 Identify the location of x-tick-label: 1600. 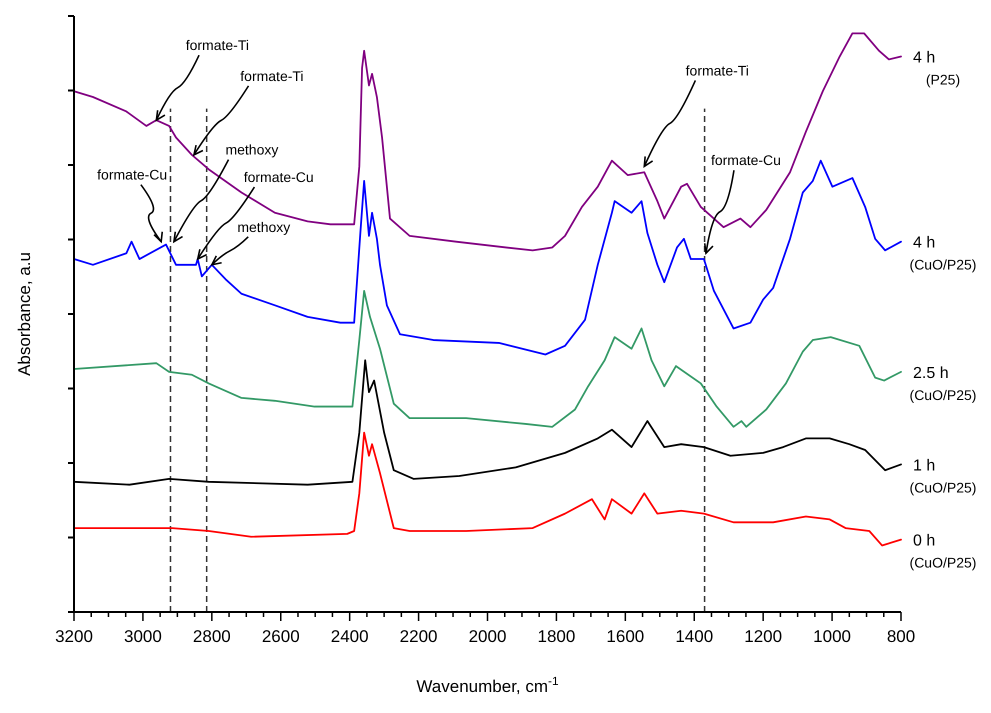
(625, 636).